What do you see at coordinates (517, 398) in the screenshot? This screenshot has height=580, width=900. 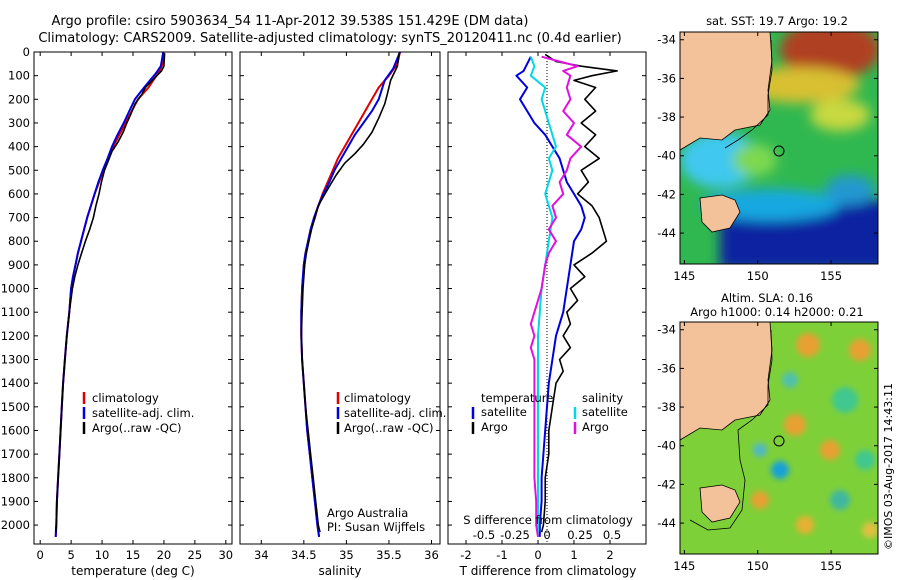 I see `legend-header-temperature: temperature` at bounding box center [517, 398].